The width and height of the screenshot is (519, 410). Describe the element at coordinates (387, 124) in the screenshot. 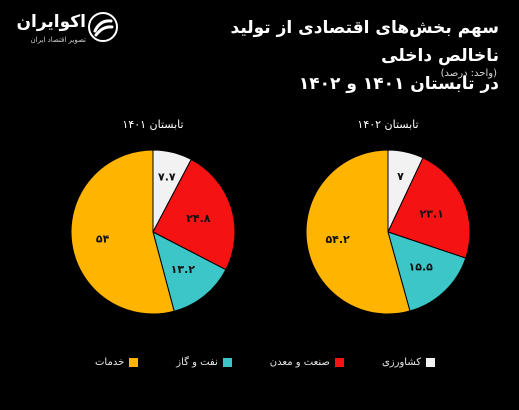

I see `pie-title: تابستان ۱۴۰۲` at that location.